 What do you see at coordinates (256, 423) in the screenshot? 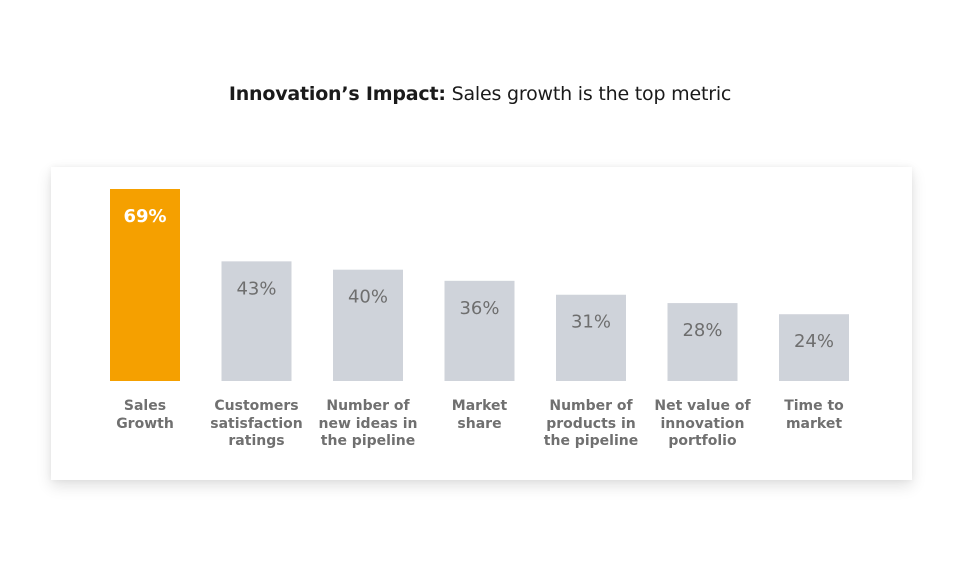
I see `category-label: Customers satisfaction ratings` at bounding box center [256, 423].